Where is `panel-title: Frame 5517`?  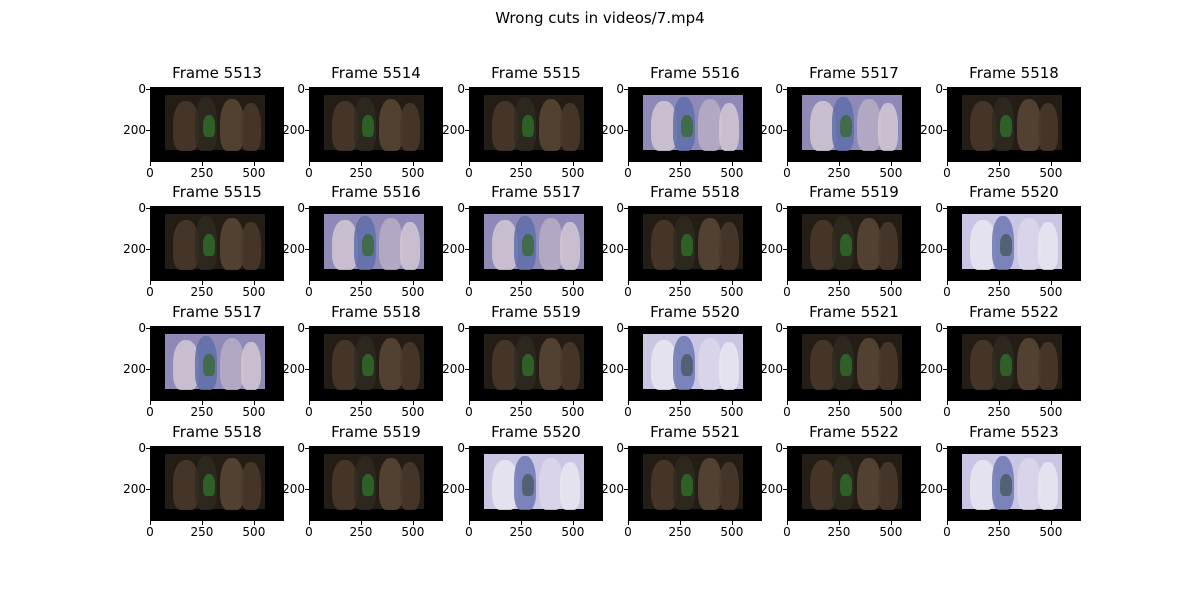 panel-title: Frame 5517 is located at coordinates (854, 73).